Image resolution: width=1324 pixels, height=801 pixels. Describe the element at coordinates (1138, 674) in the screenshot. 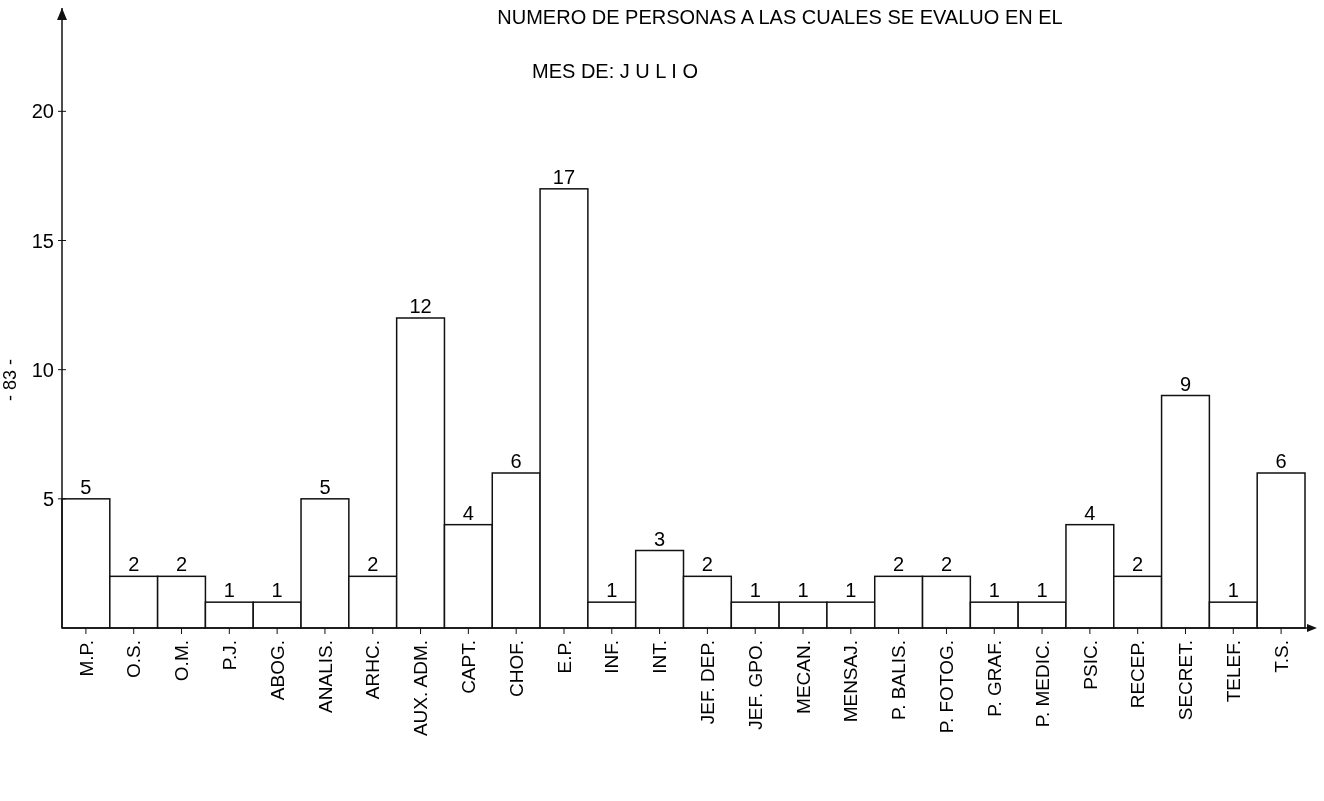

I see `x-tick-label: RECEP.` at that location.